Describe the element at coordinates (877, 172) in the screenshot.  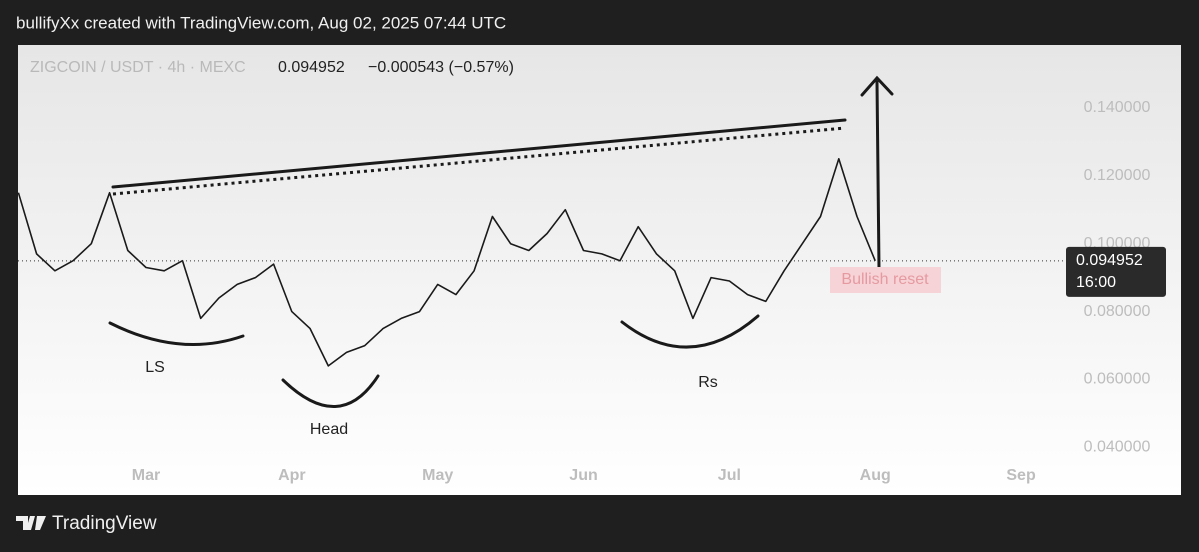
I see `arrow` at that location.